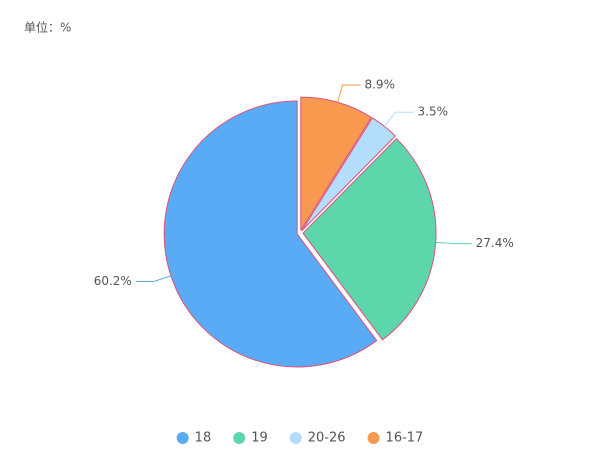 The height and width of the screenshot is (470, 600). Describe the element at coordinates (379, 84) in the screenshot. I see `data-label: 8.9%` at that location.